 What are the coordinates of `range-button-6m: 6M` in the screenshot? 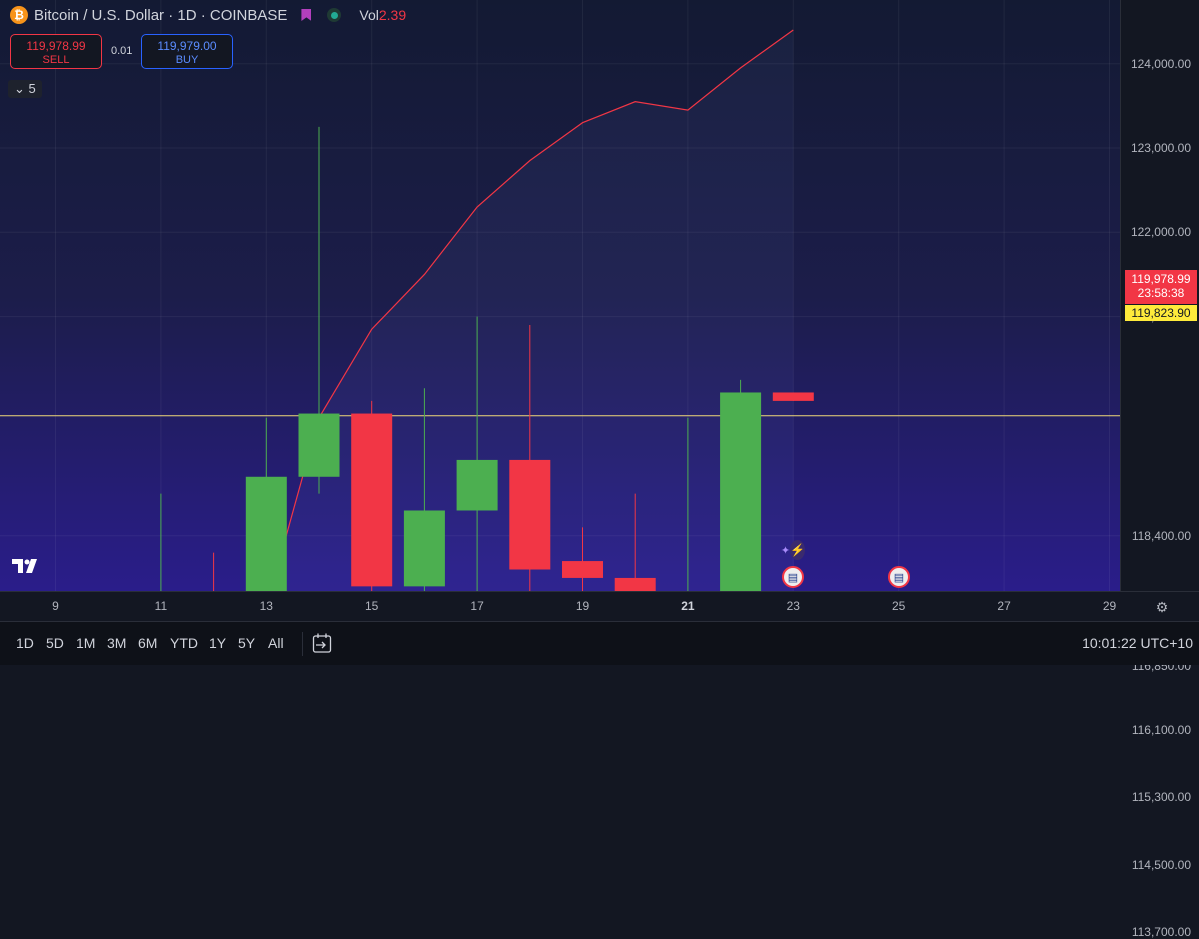 It's located at (148, 643).